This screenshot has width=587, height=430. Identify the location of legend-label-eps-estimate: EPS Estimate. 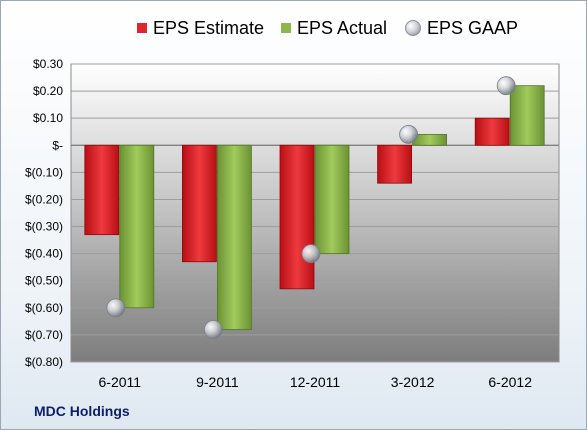
(209, 27).